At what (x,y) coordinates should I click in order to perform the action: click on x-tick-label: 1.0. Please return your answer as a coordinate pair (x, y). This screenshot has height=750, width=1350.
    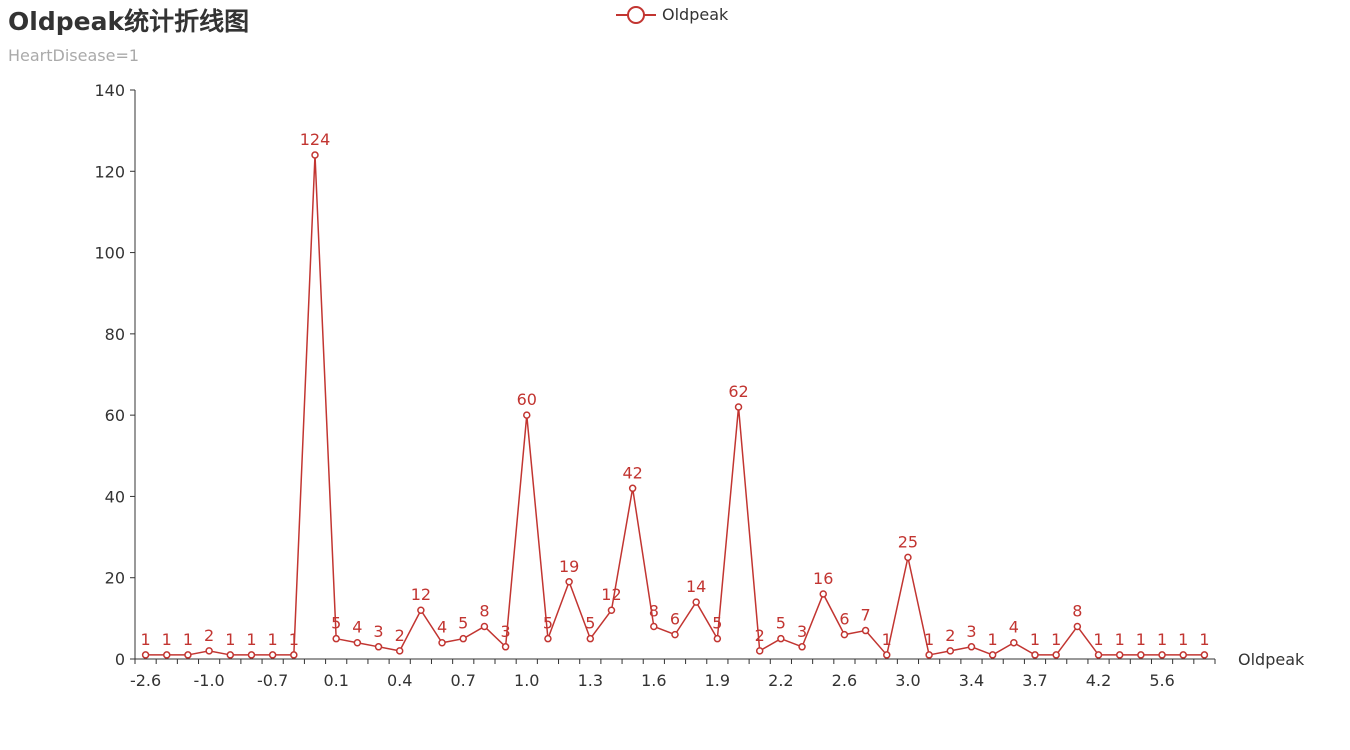
    Looking at the image, I should click on (526, 680).